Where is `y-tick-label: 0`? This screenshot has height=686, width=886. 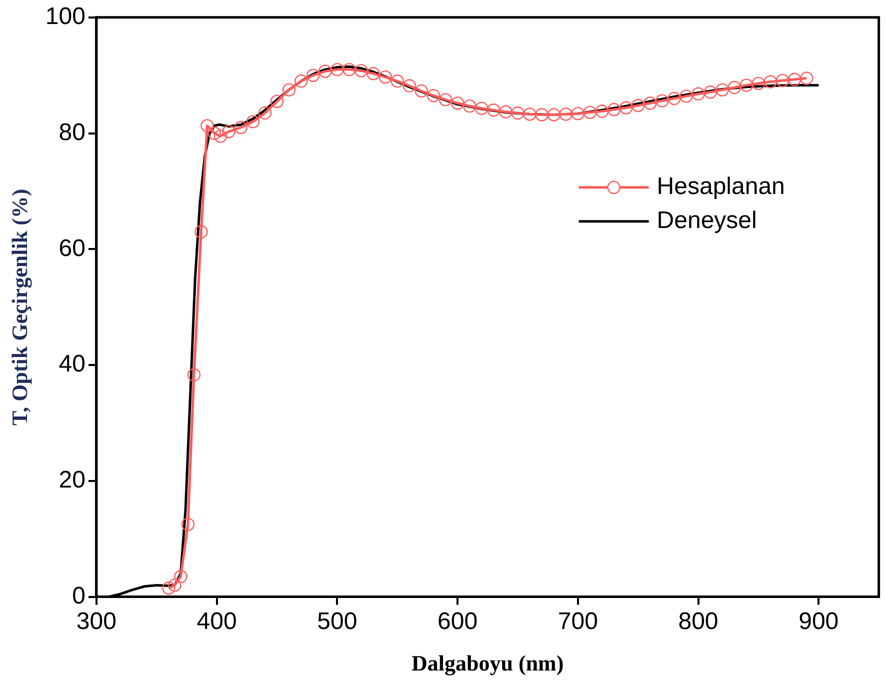 y-tick-label: 0 is located at coordinates (79, 596).